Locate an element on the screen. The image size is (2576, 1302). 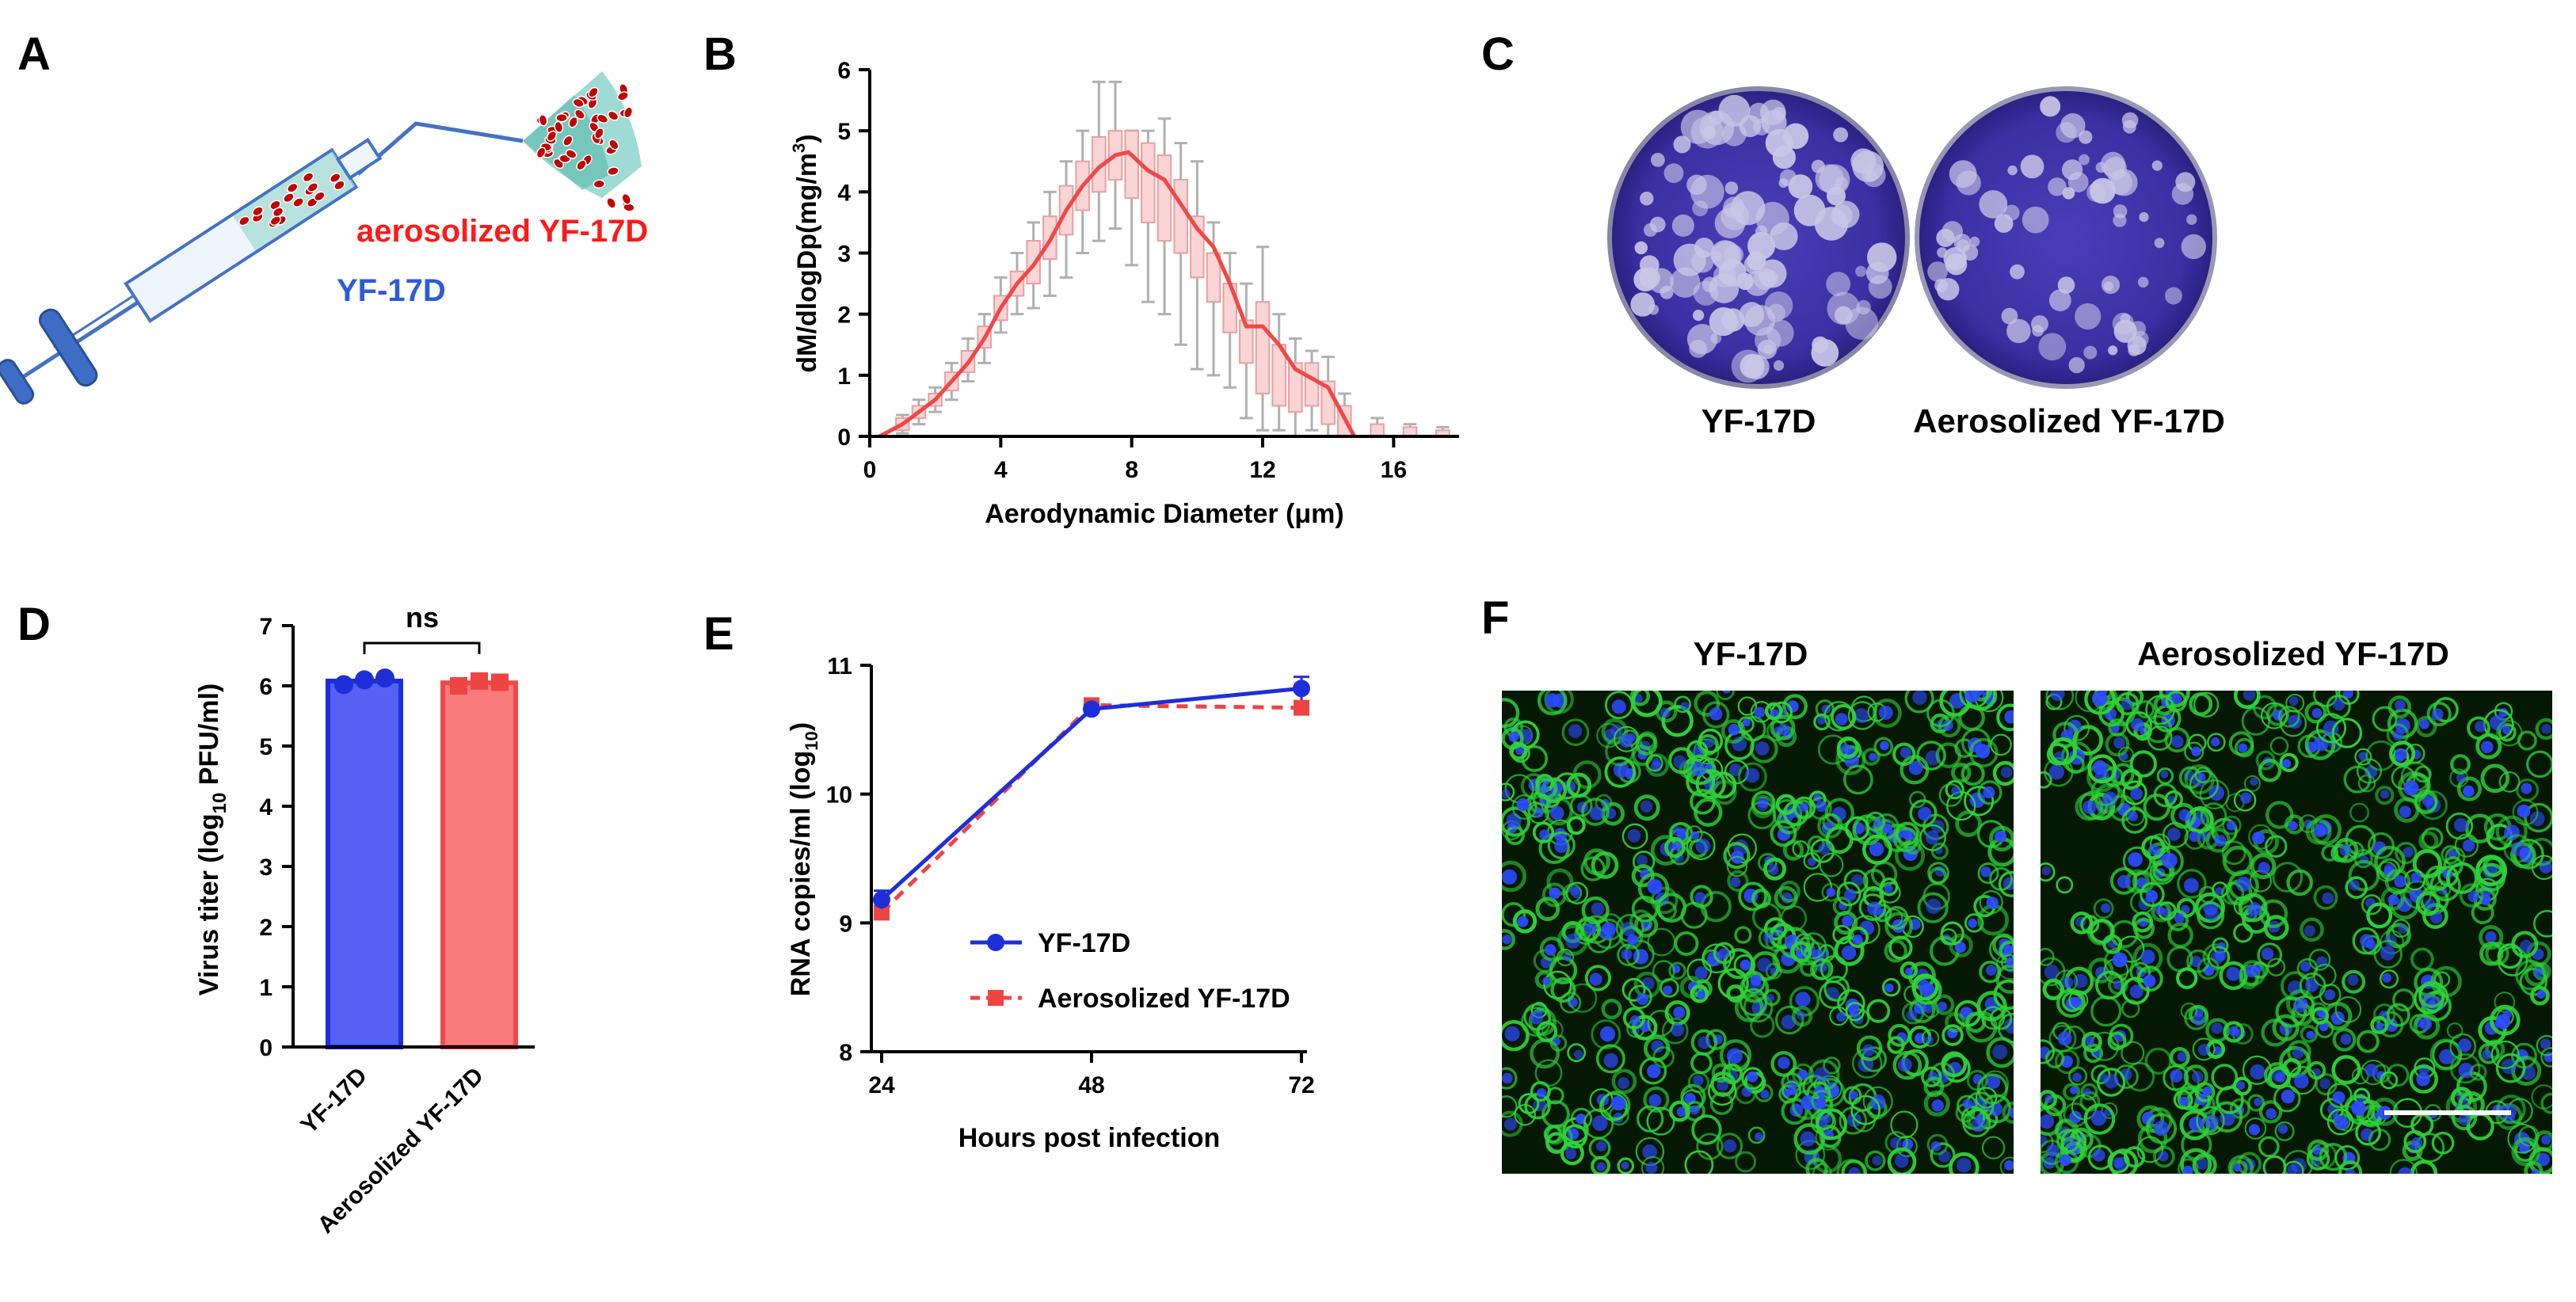
b-x-ticks: 0 4 8 12 16 is located at coordinates (1135, 460).